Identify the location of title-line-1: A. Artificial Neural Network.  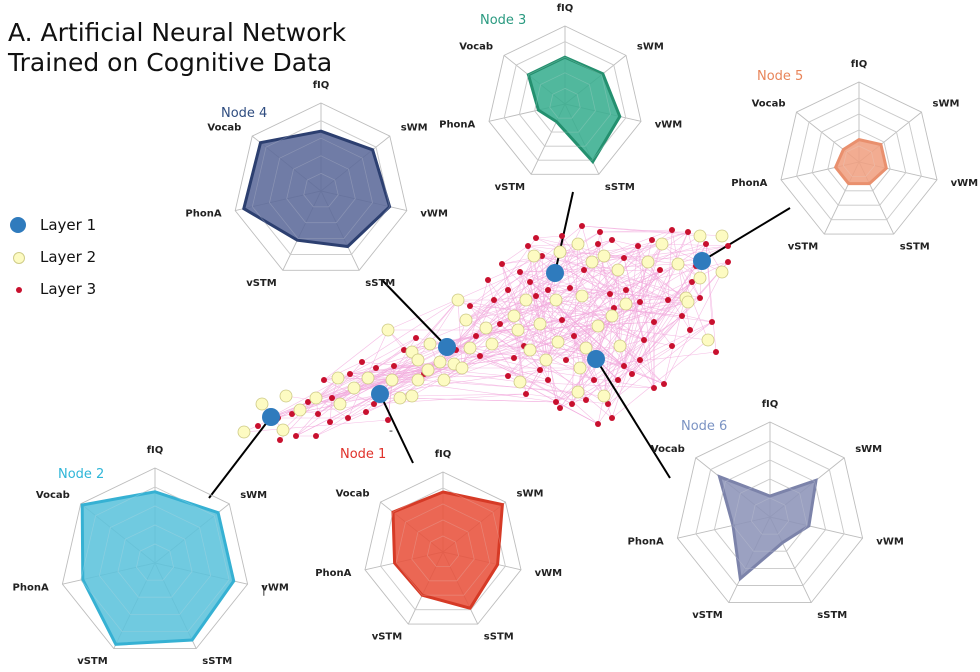
(177, 32).